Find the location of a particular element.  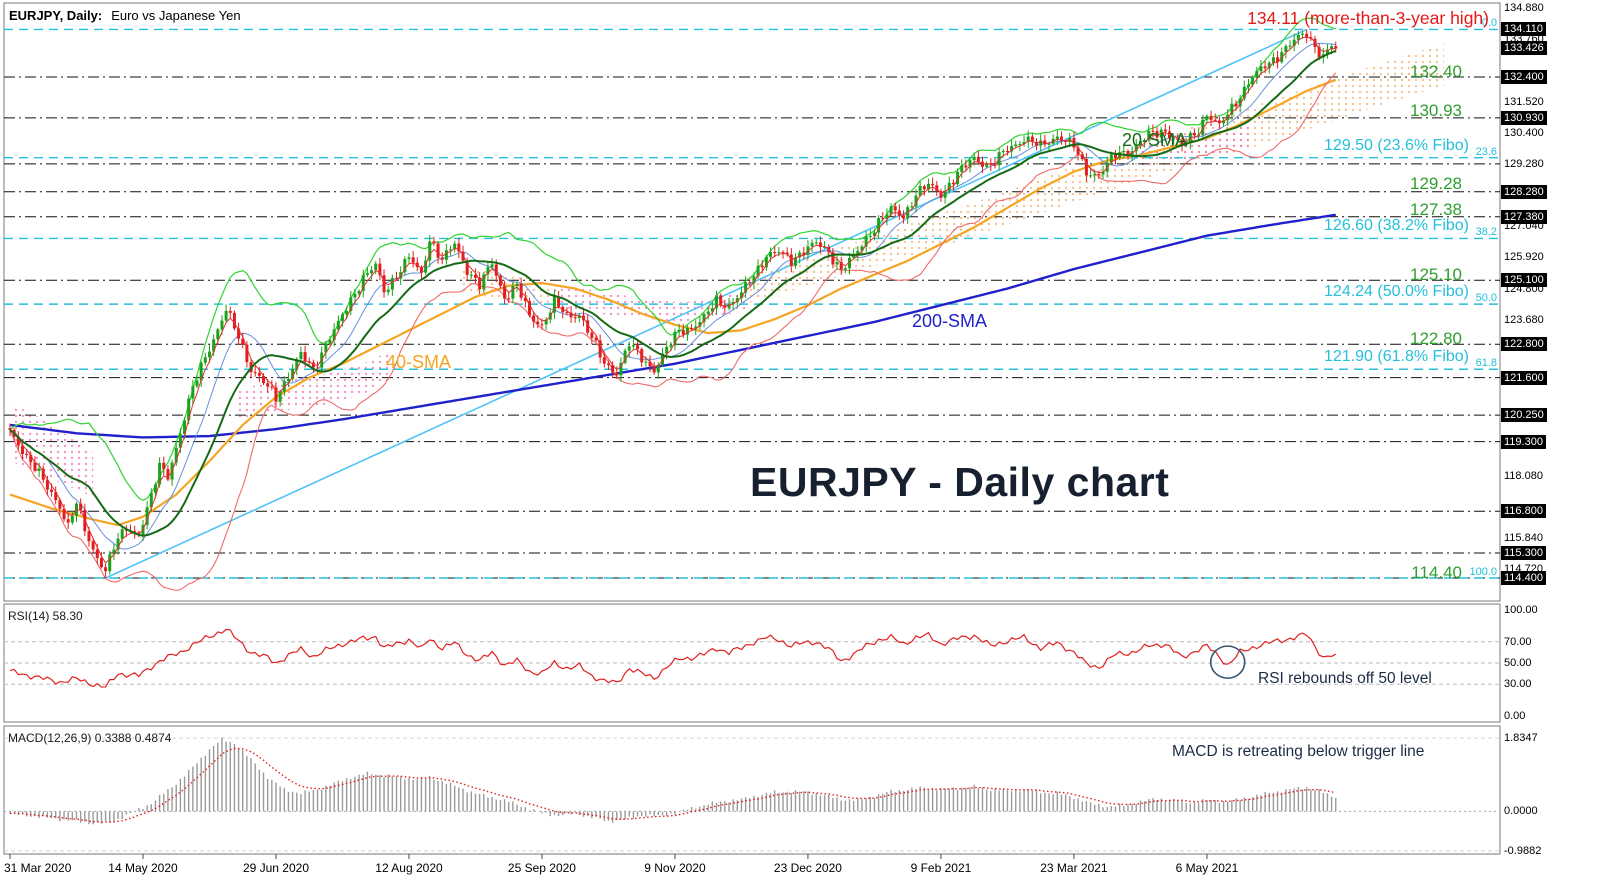

sma40-label: 40-SMA is located at coordinates (419, 362).